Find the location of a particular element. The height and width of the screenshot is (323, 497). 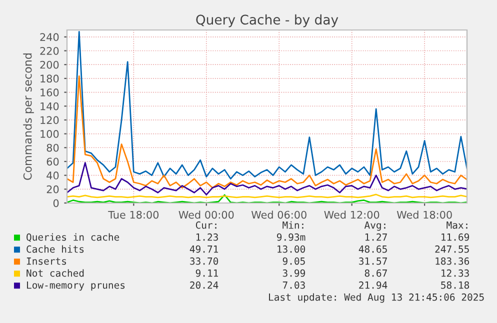

chart-title: Query Cache - by day is located at coordinates (267, 21).